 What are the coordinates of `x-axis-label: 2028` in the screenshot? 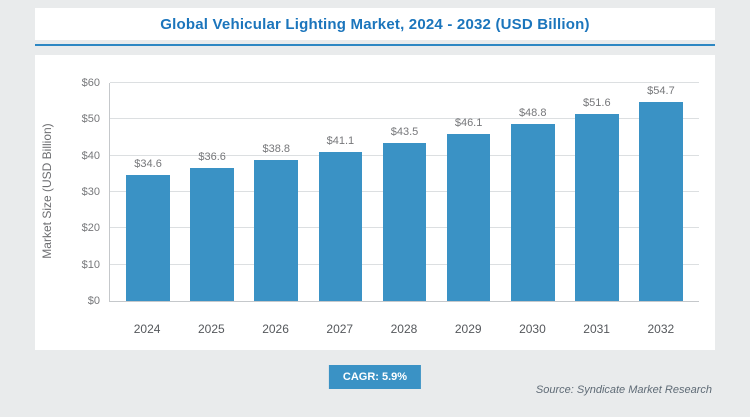 It's located at (404, 329).